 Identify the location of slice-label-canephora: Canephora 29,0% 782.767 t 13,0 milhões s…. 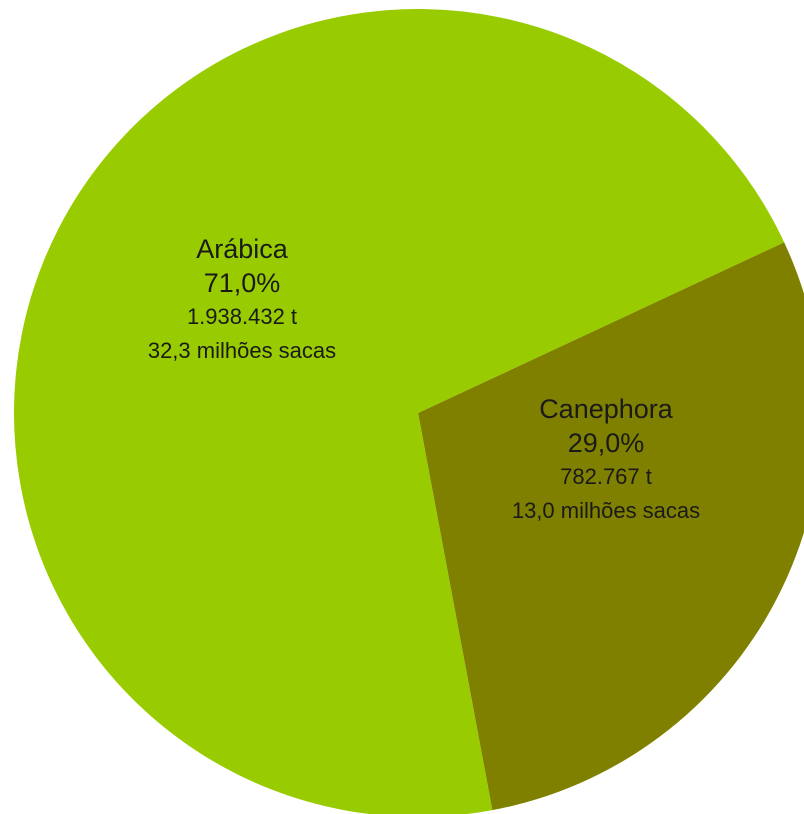
(606, 460).